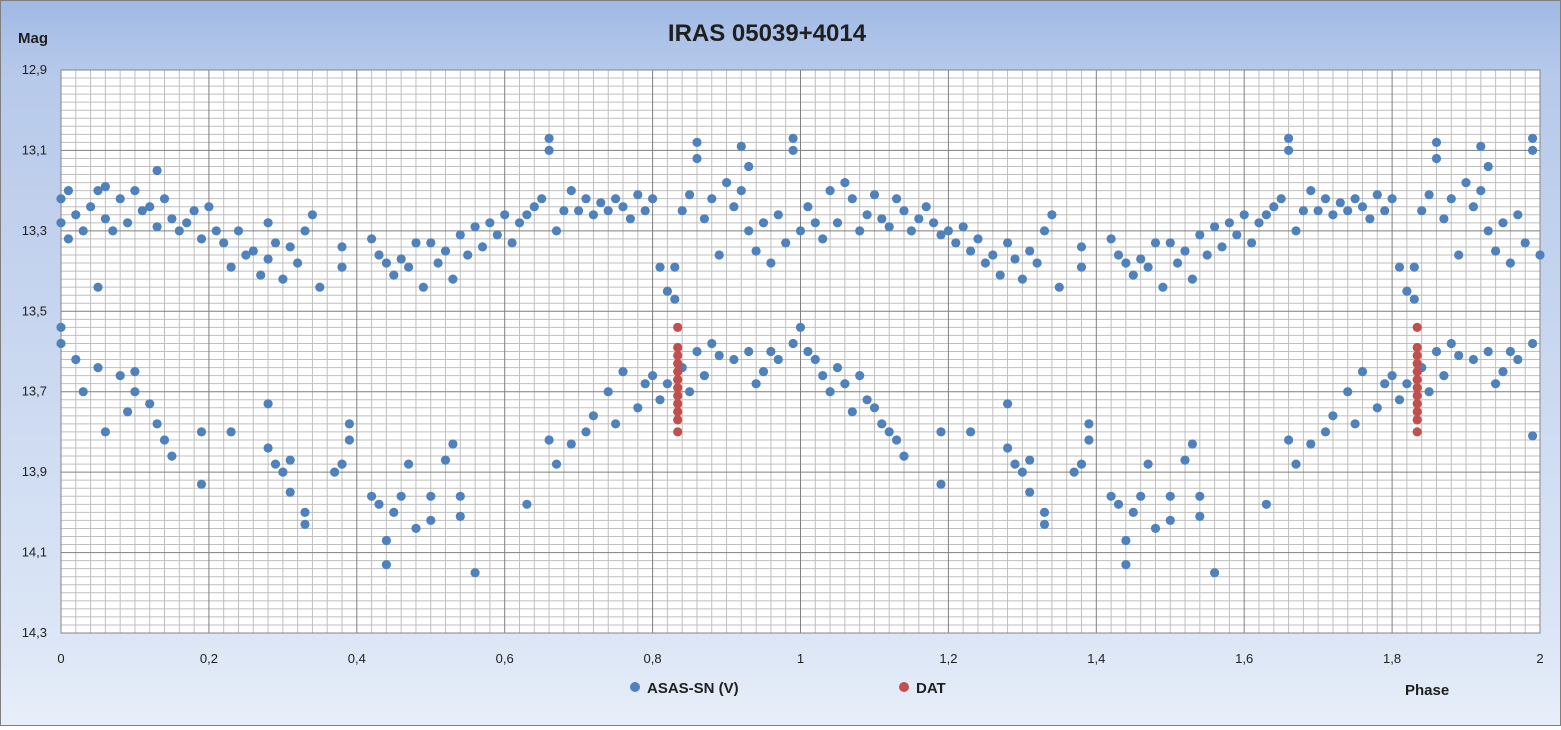  What do you see at coordinates (209, 658) in the screenshot?
I see `x-tick-label: 0,2` at bounding box center [209, 658].